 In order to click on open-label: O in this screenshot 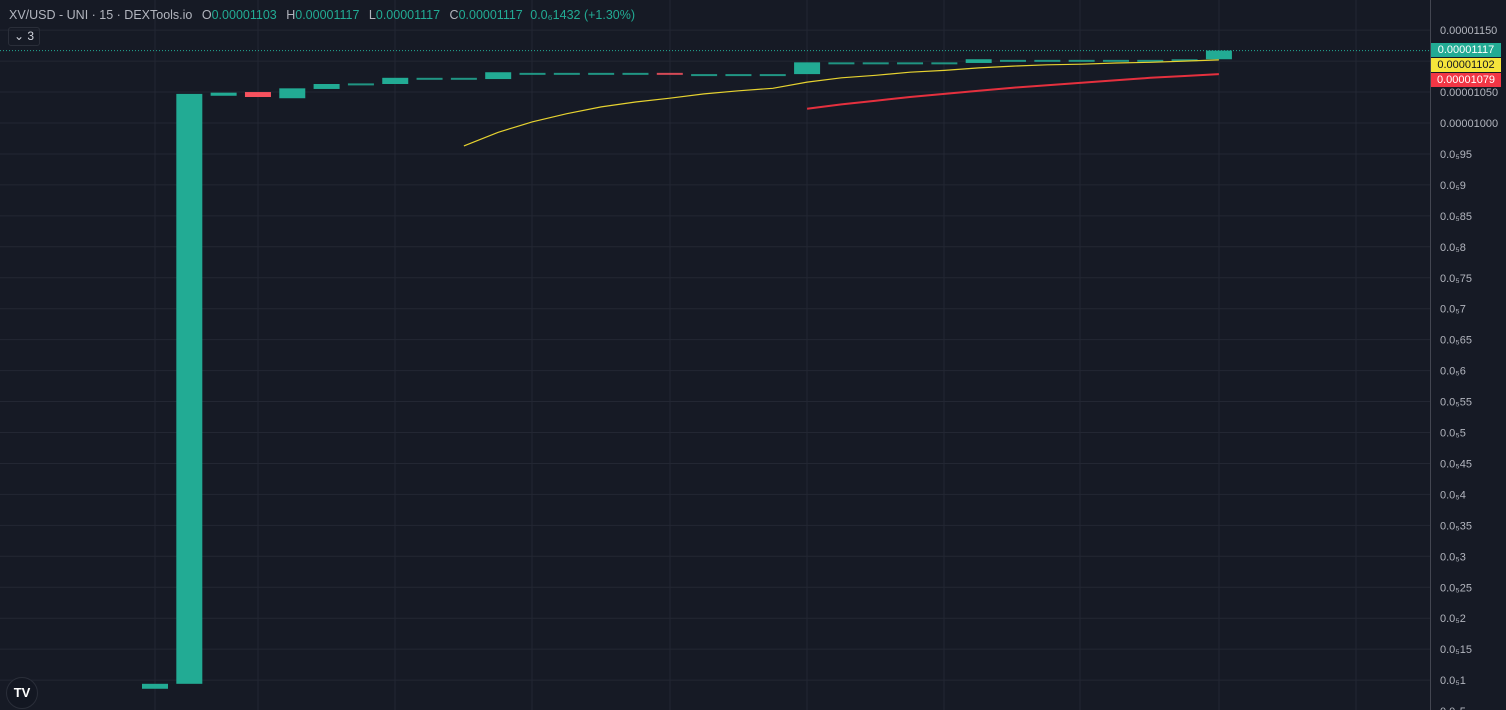, I will do `click(206, 15)`.